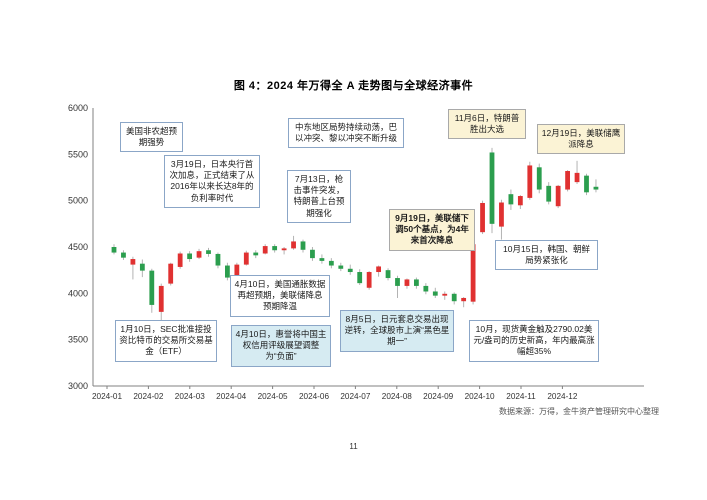 This screenshot has width=707, height=500. Describe the element at coordinates (579, 411) in the screenshot. I see `data-source-note: 数据来源：万得，金牛资产管理研究中心整理` at that location.